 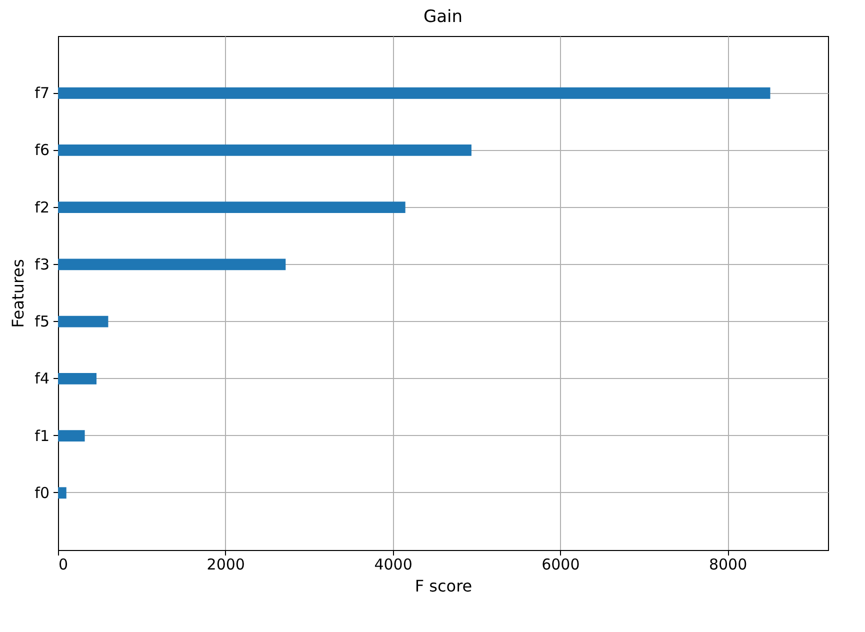 I want to click on y-tick-label: f4, so click(x=42, y=379).